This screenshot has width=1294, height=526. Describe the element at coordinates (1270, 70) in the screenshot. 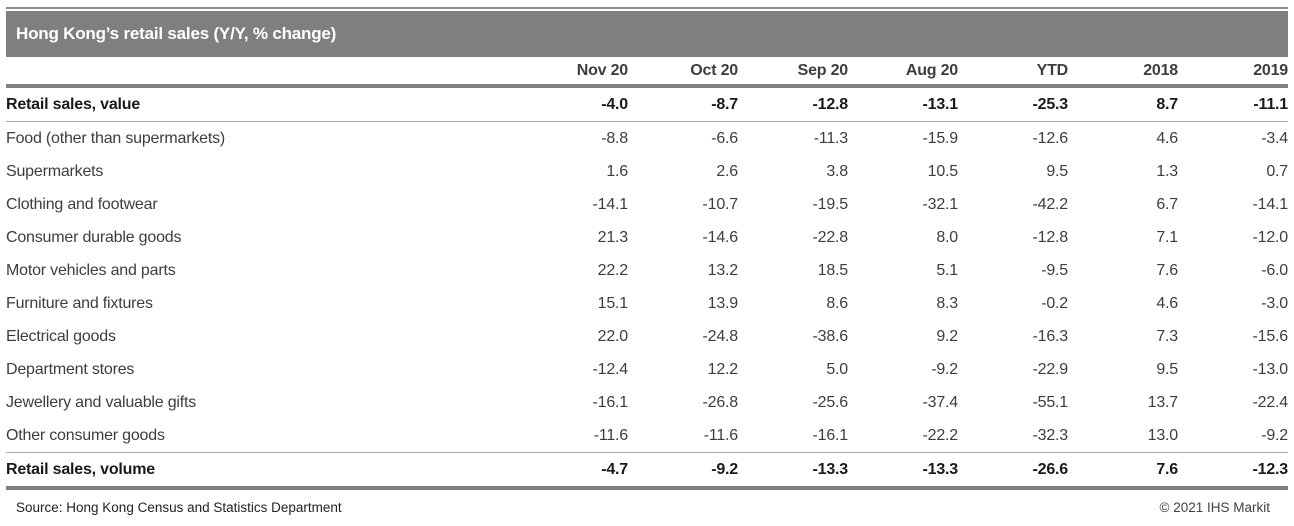

I see `column-header: 2019` at that location.